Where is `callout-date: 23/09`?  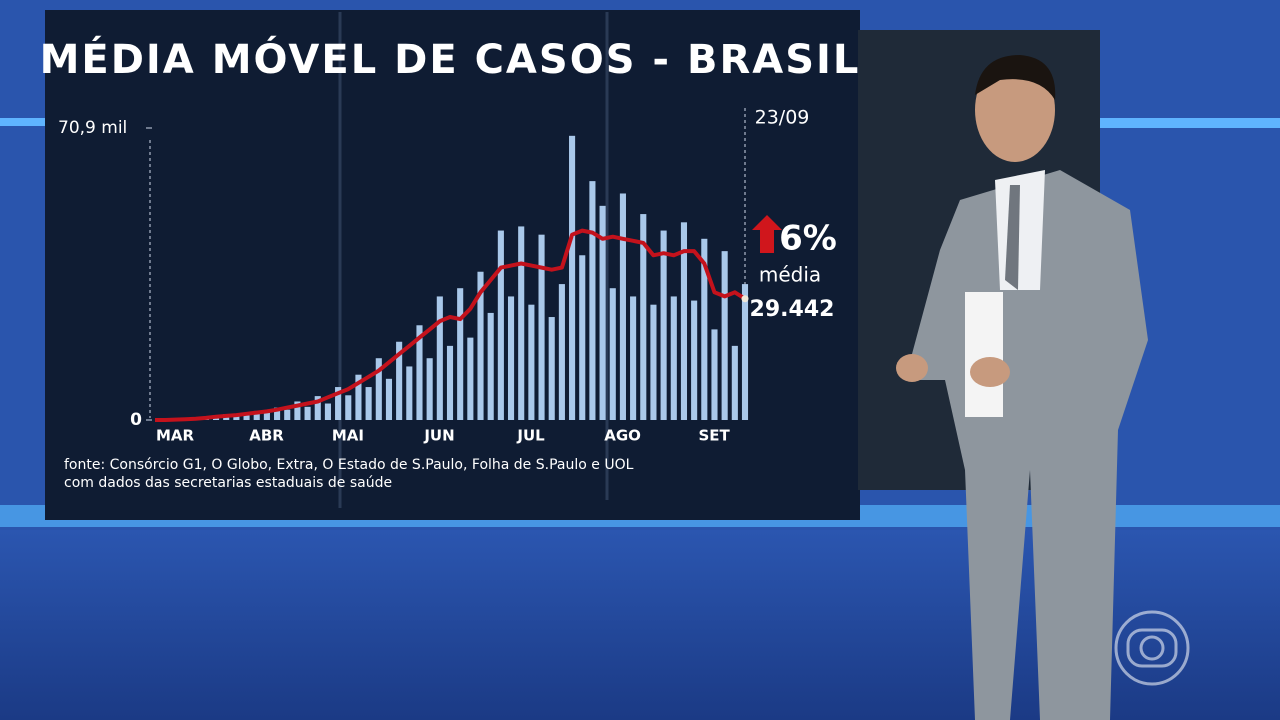 callout-date: 23/09 is located at coordinates (782, 118).